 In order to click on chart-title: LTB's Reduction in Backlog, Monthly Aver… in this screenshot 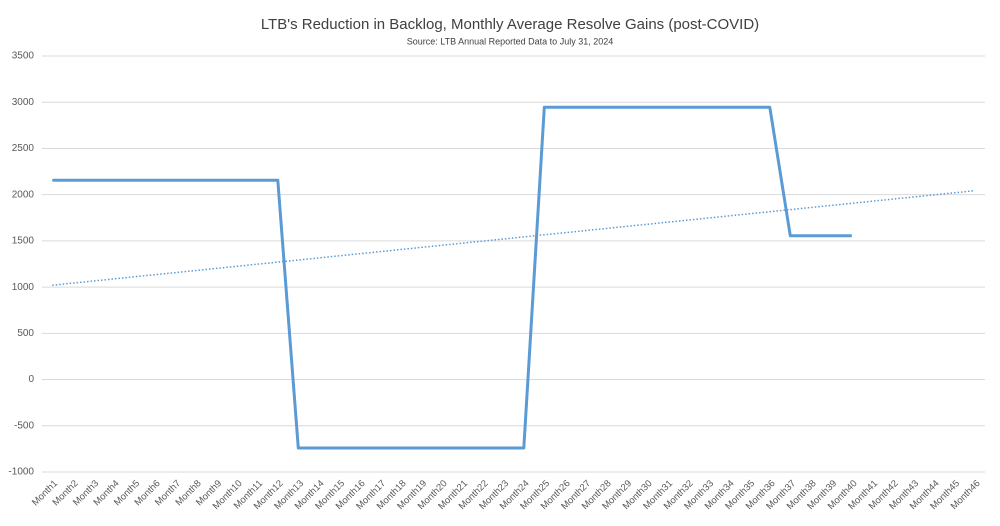, I will do `click(510, 24)`.